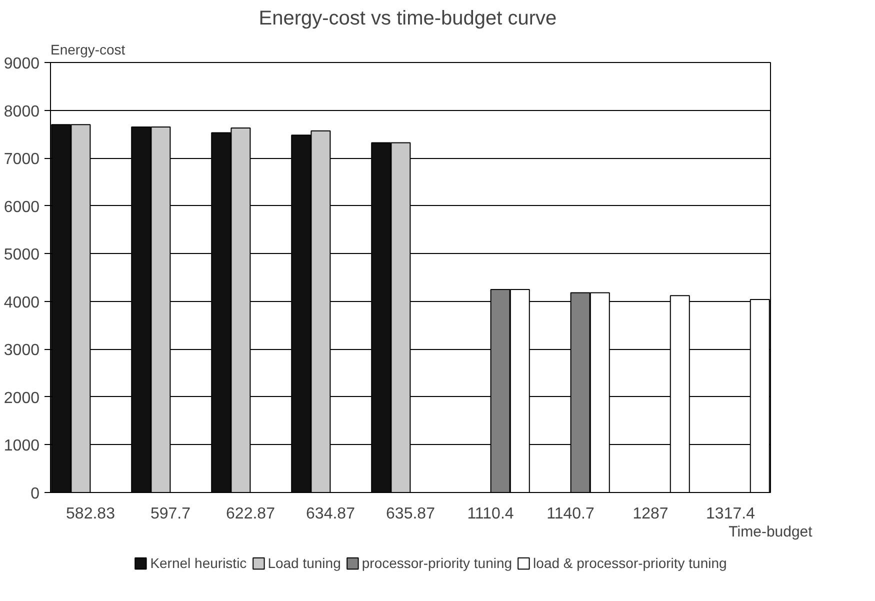 This screenshot has width=875, height=601. Describe the element at coordinates (91, 514) in the screenshot. I see `x-tick-label: 582.83` at that location.